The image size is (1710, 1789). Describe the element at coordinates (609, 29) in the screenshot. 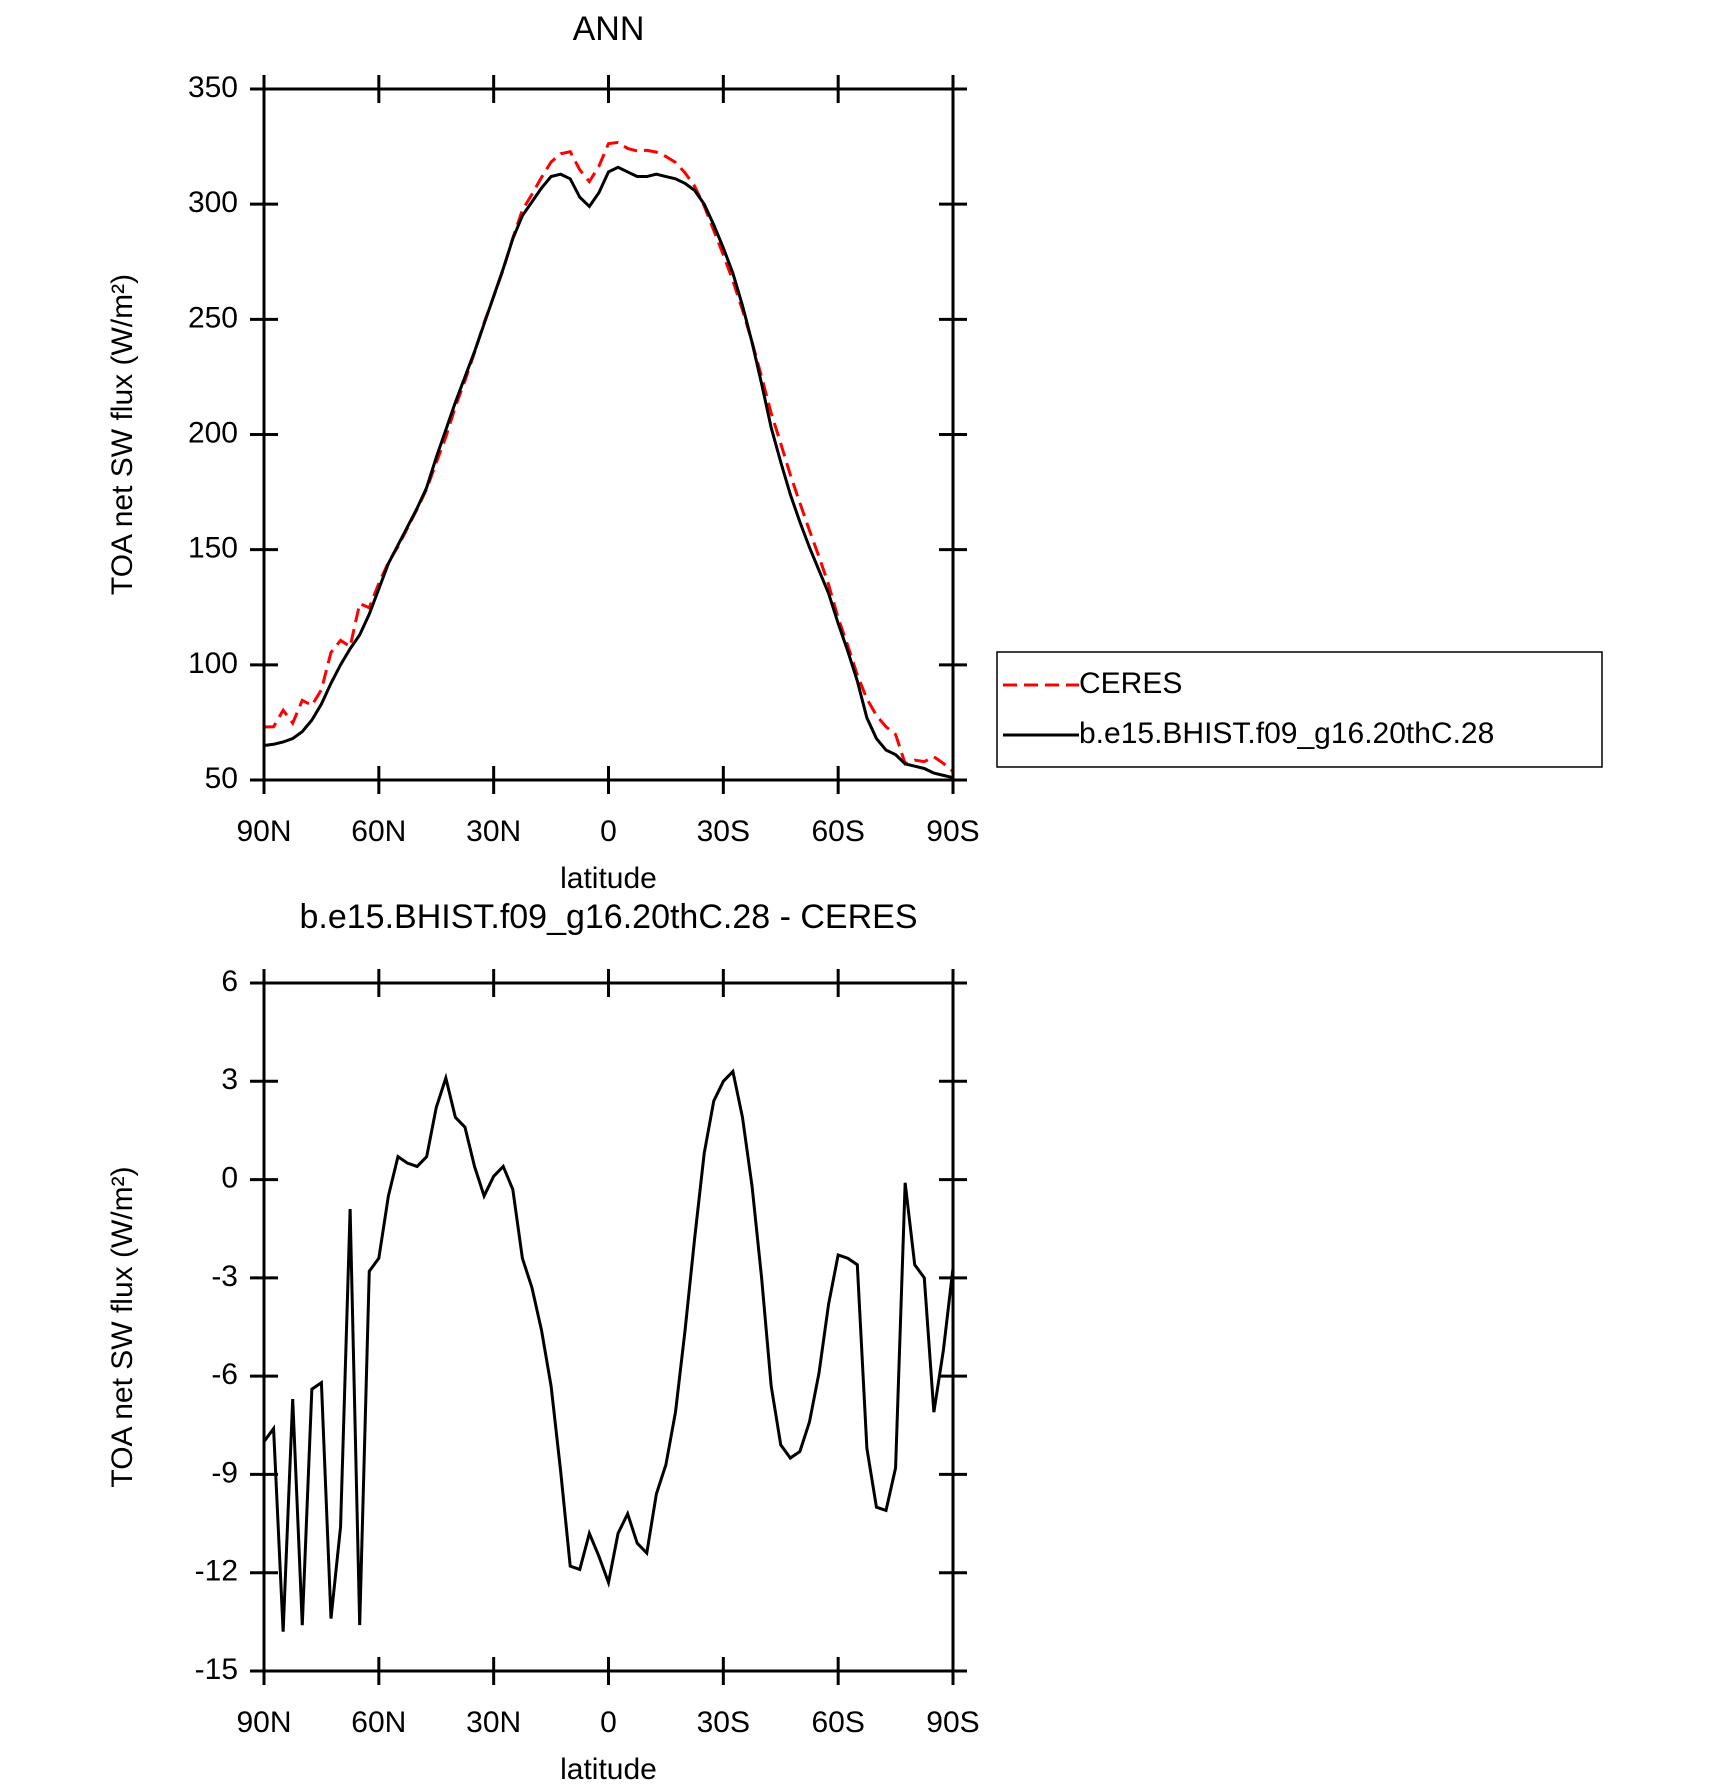

I see `chart-title: ANN` at that location.